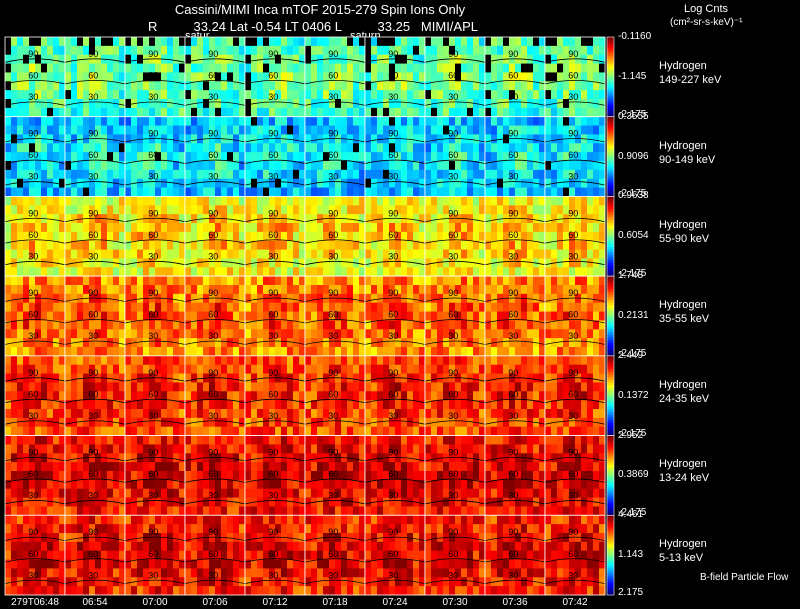 Image resolution: width=800 pixels, height=609 pixels. I want to click on colorbar-min-label: -2.175, so click(632, 194).